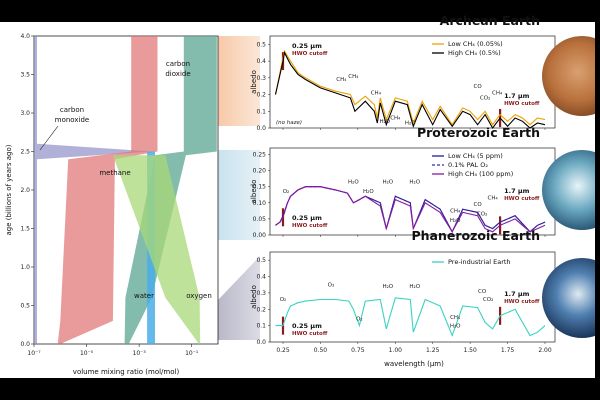 The image size is (600, 400). Describe the element at coordinates (283, 350) in the screenshot. I see `xtick-label: 0.25` at that location.